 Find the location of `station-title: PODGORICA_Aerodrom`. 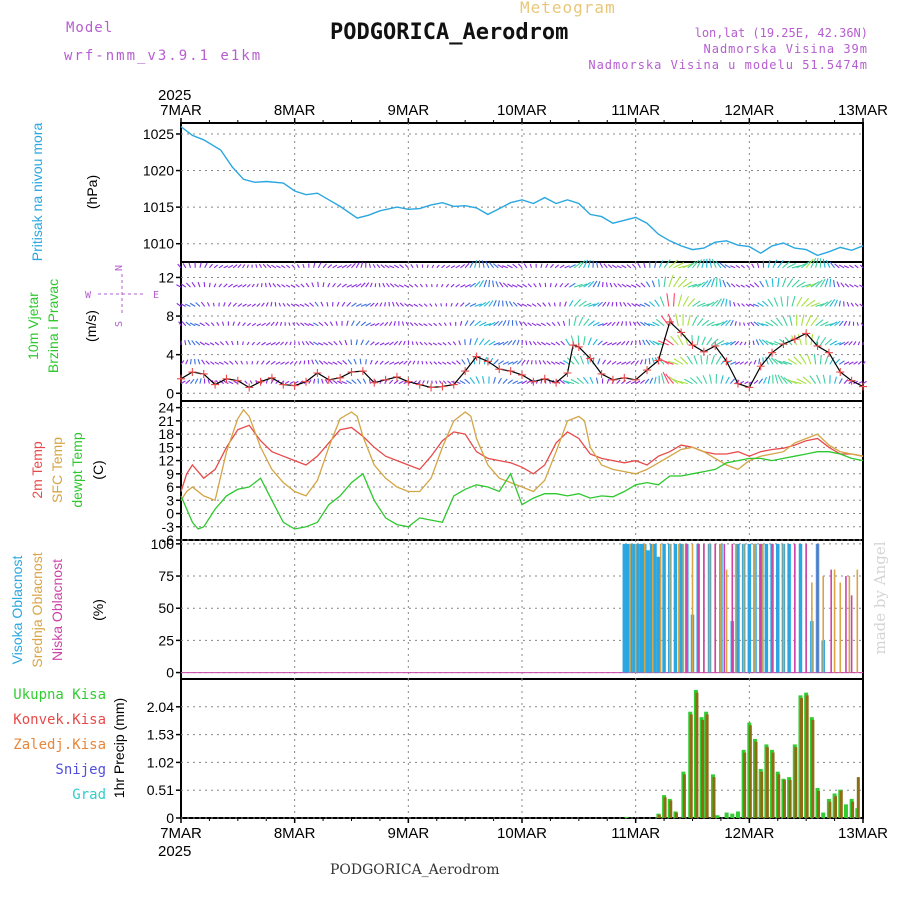

station-title: PODGORICA_Aerodrom is located at coordinates (449, 32).